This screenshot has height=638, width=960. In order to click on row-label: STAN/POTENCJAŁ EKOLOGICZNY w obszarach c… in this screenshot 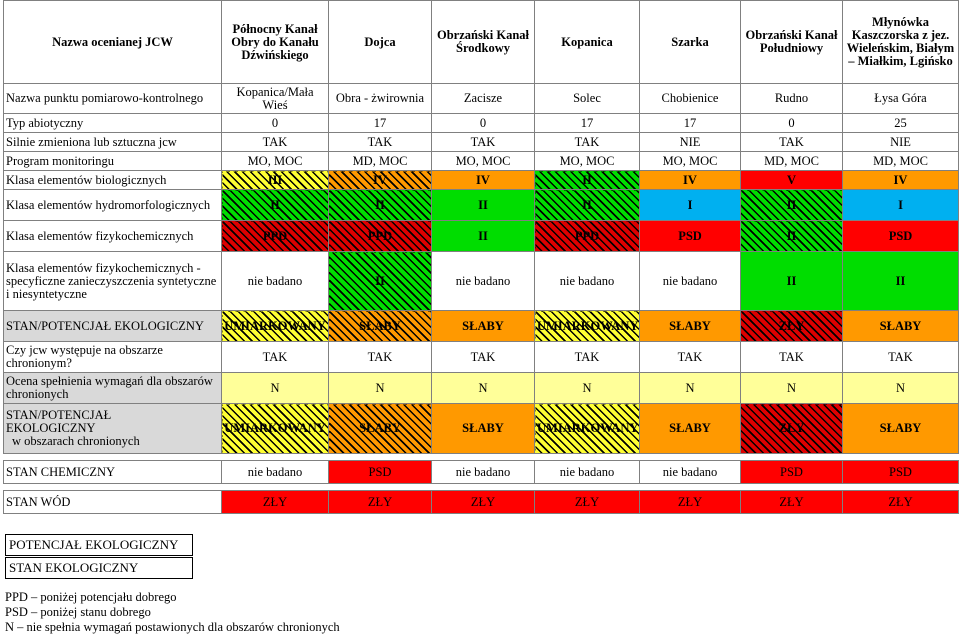, I will do `click(112, 428)`.